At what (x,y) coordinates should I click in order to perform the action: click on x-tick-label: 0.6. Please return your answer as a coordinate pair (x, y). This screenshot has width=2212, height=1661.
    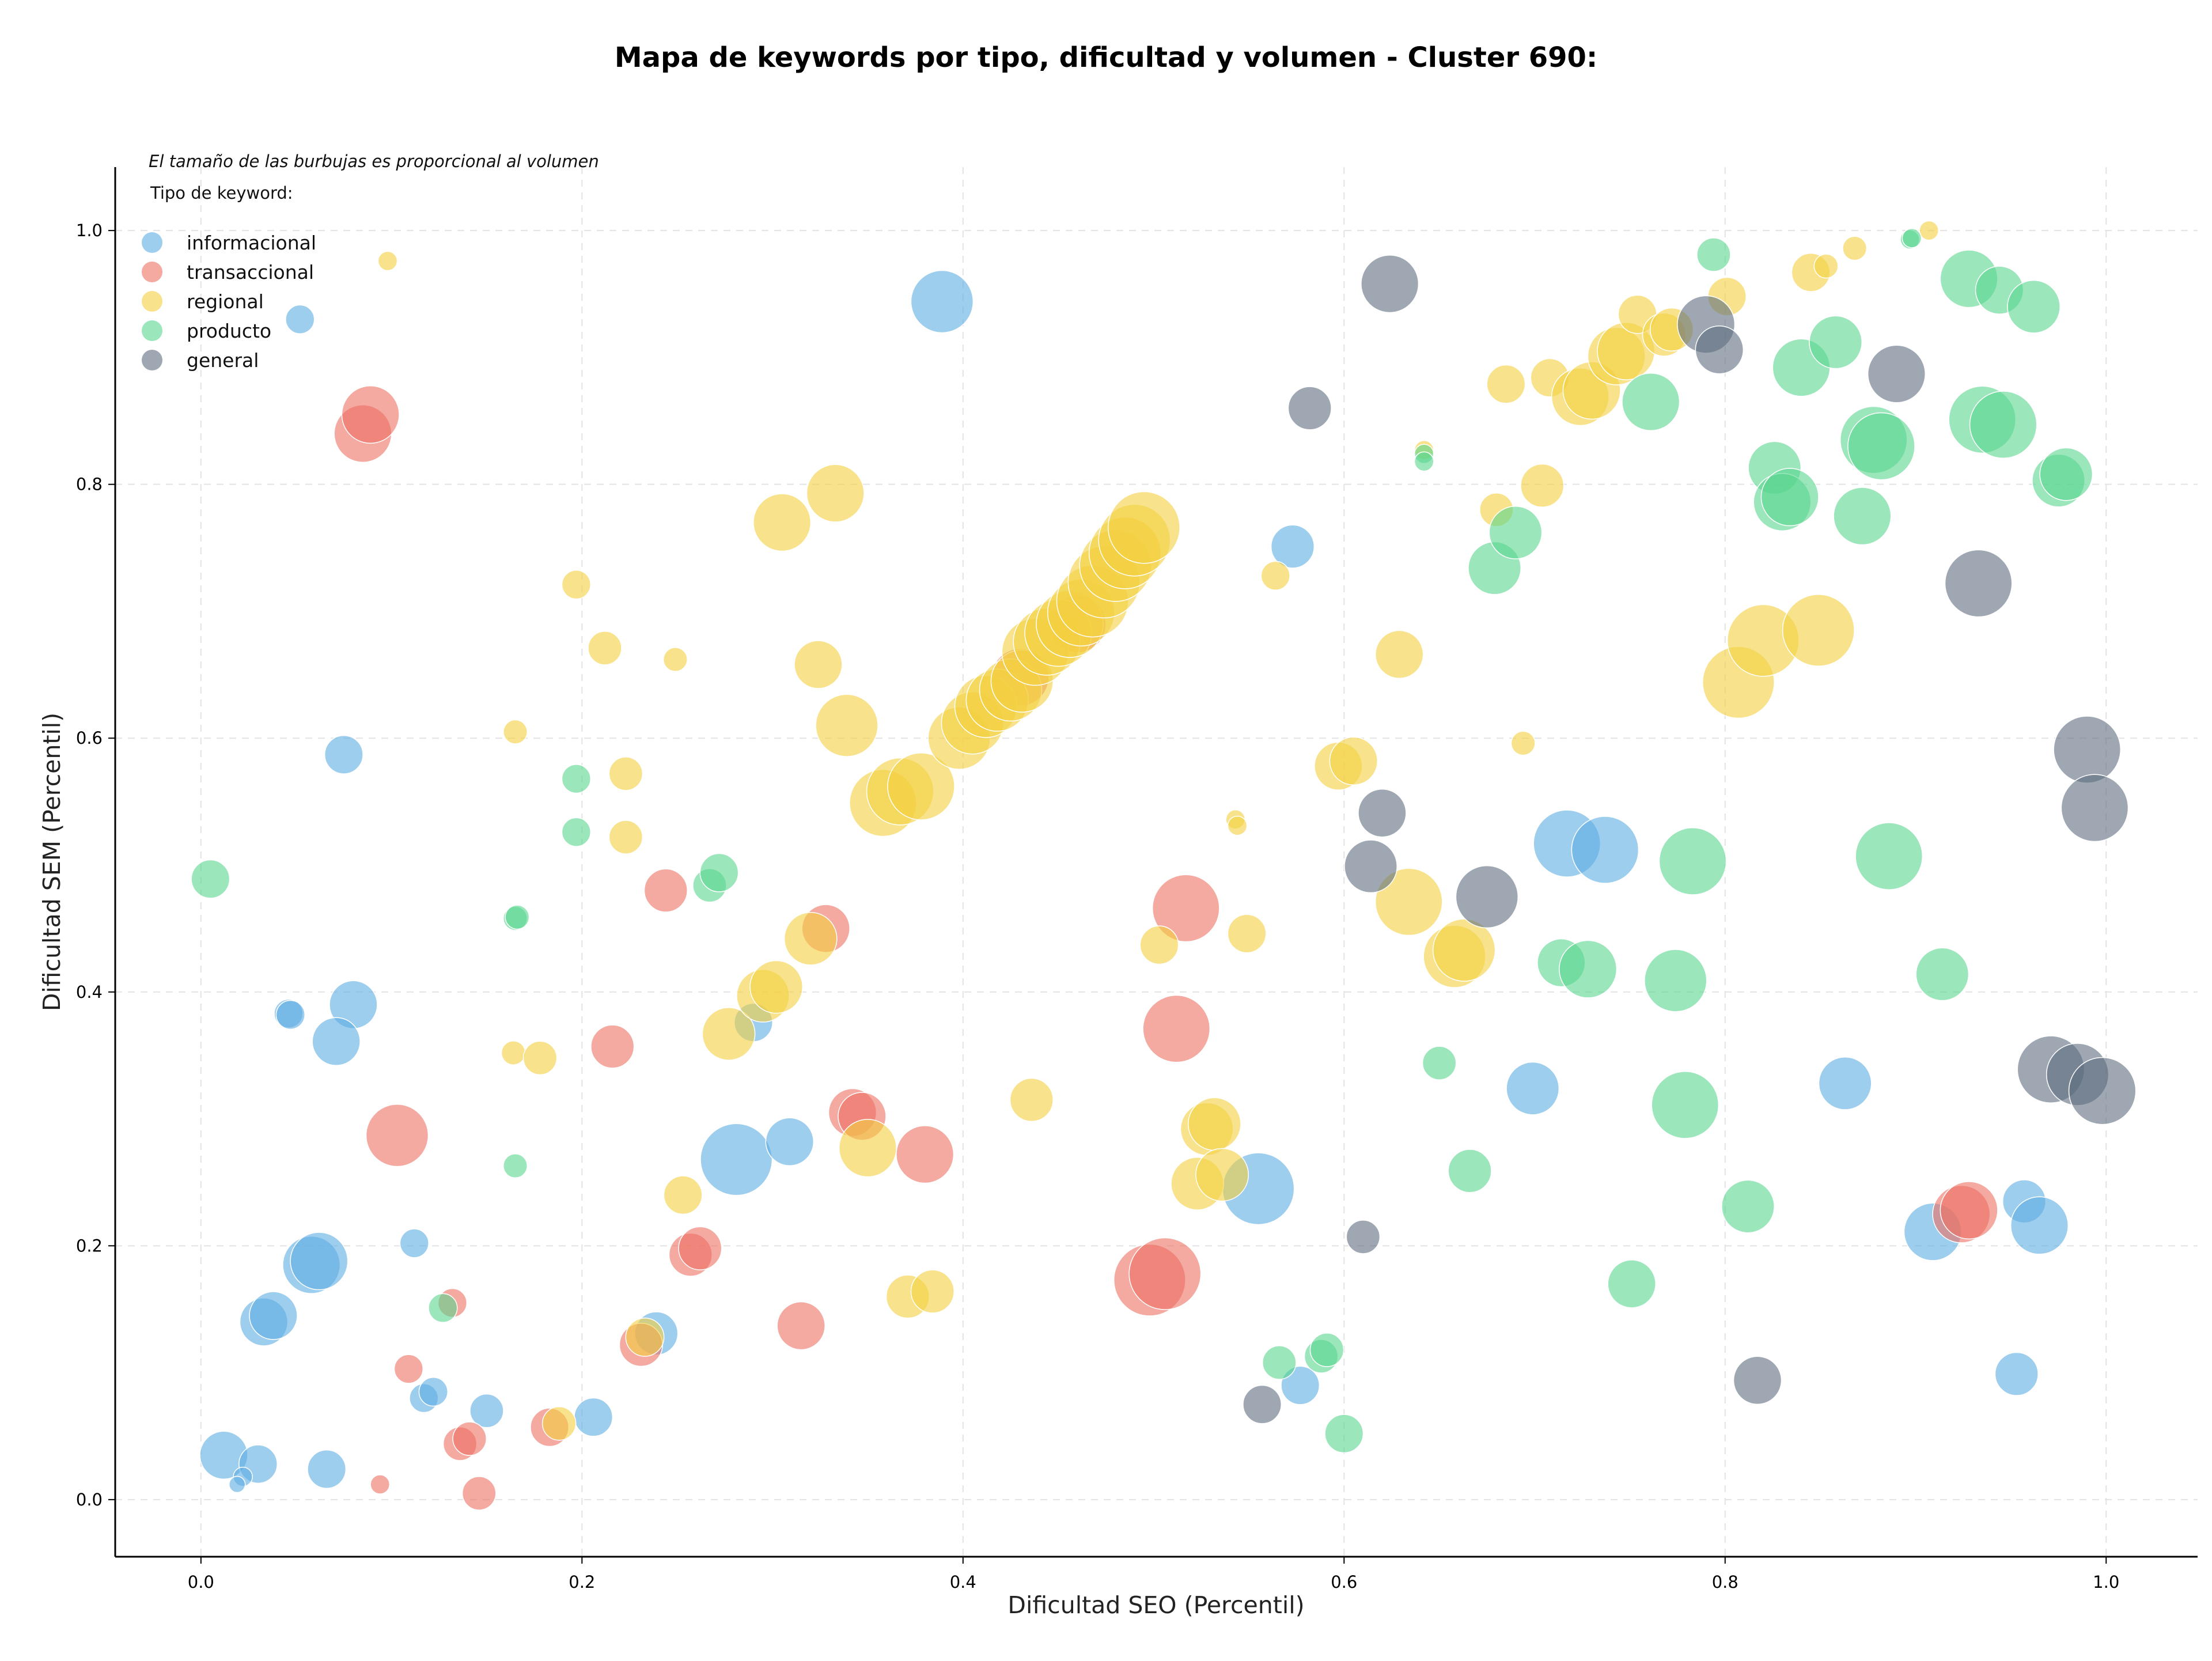
    Looking at the image, I should click on (1344, 1582).